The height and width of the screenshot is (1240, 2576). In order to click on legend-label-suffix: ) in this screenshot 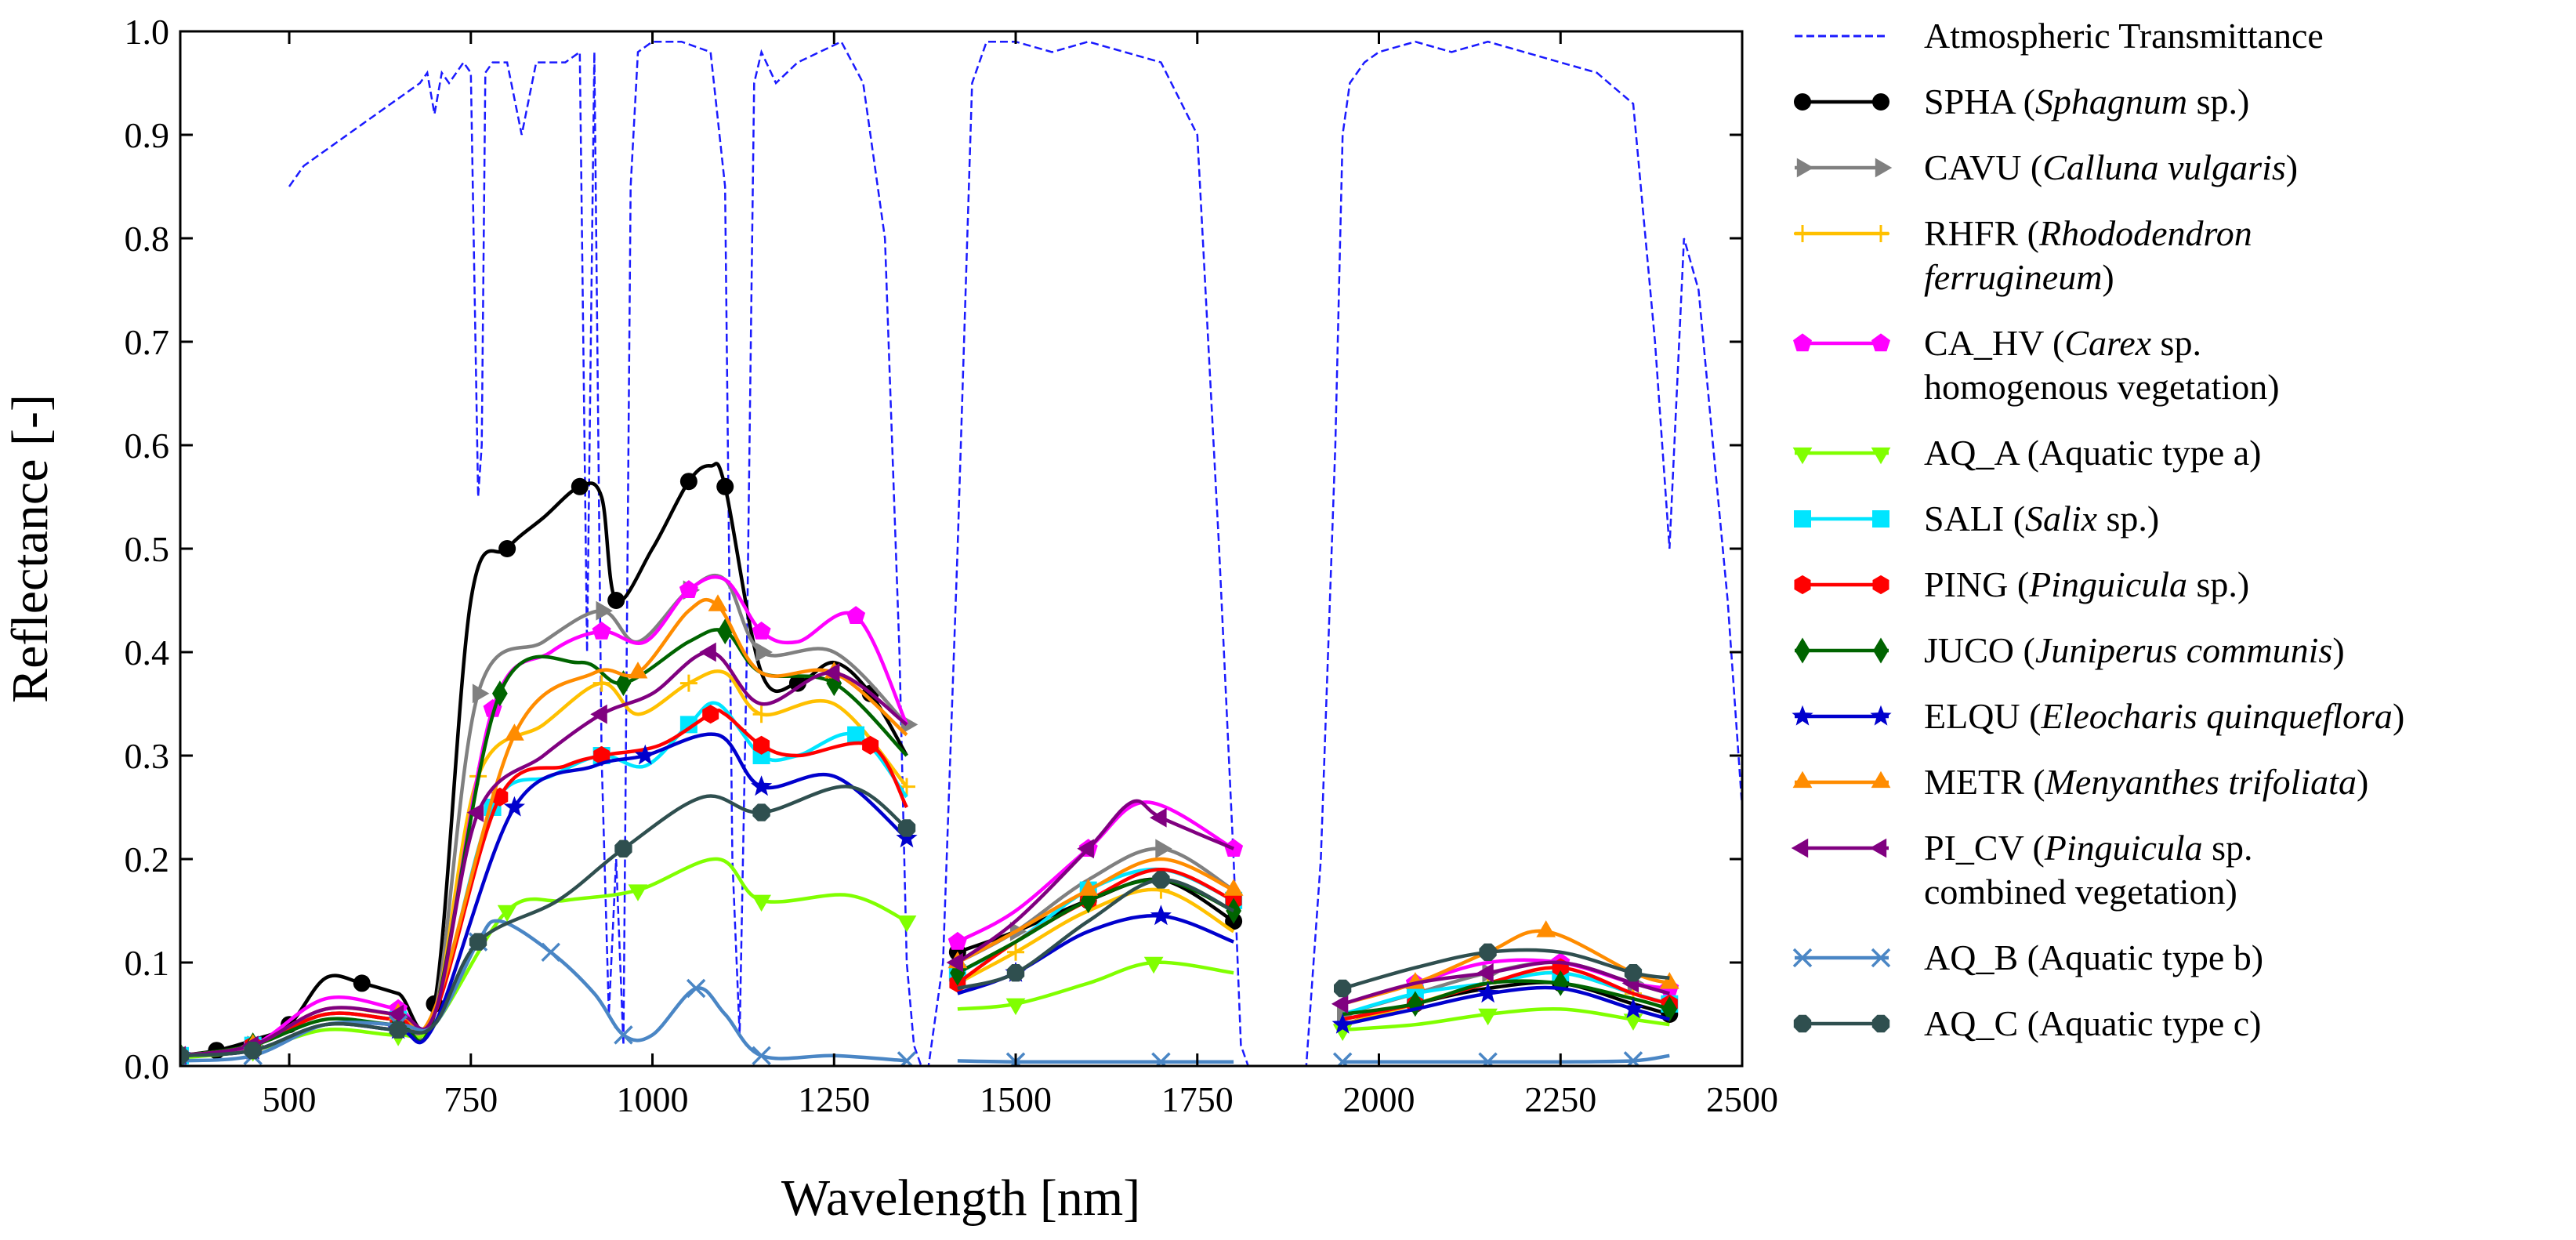, I will do `click(2292, 167)`.